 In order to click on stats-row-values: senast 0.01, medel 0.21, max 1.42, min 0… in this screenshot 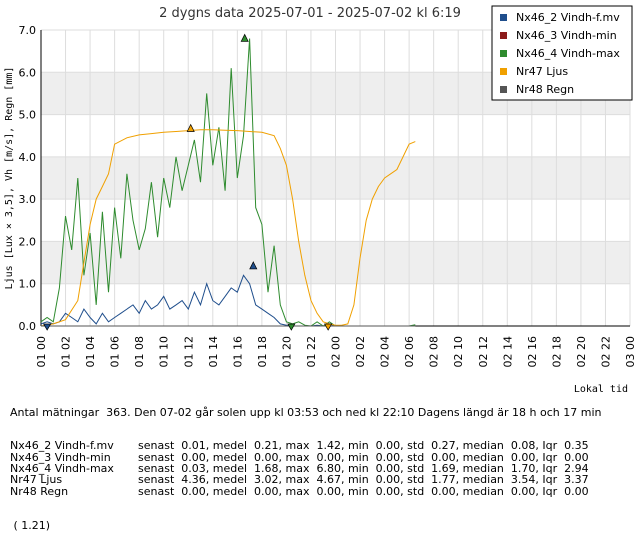, I will do `click(363, 446)`.